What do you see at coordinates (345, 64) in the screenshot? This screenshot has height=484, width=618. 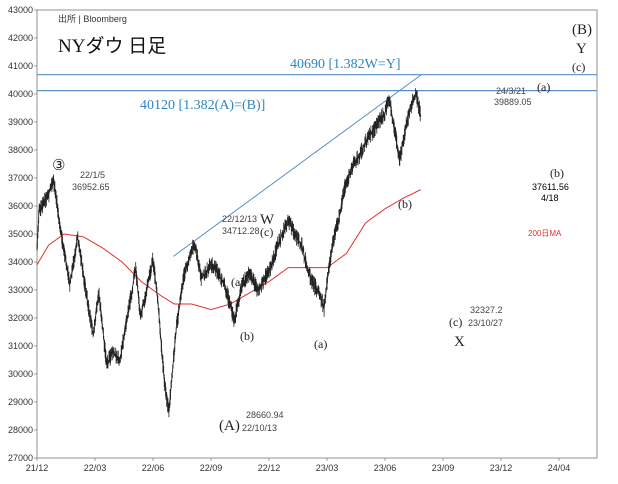 I see `level-label-40690: 40690 [1.382W=Y]` at bounding box center [345, 64].